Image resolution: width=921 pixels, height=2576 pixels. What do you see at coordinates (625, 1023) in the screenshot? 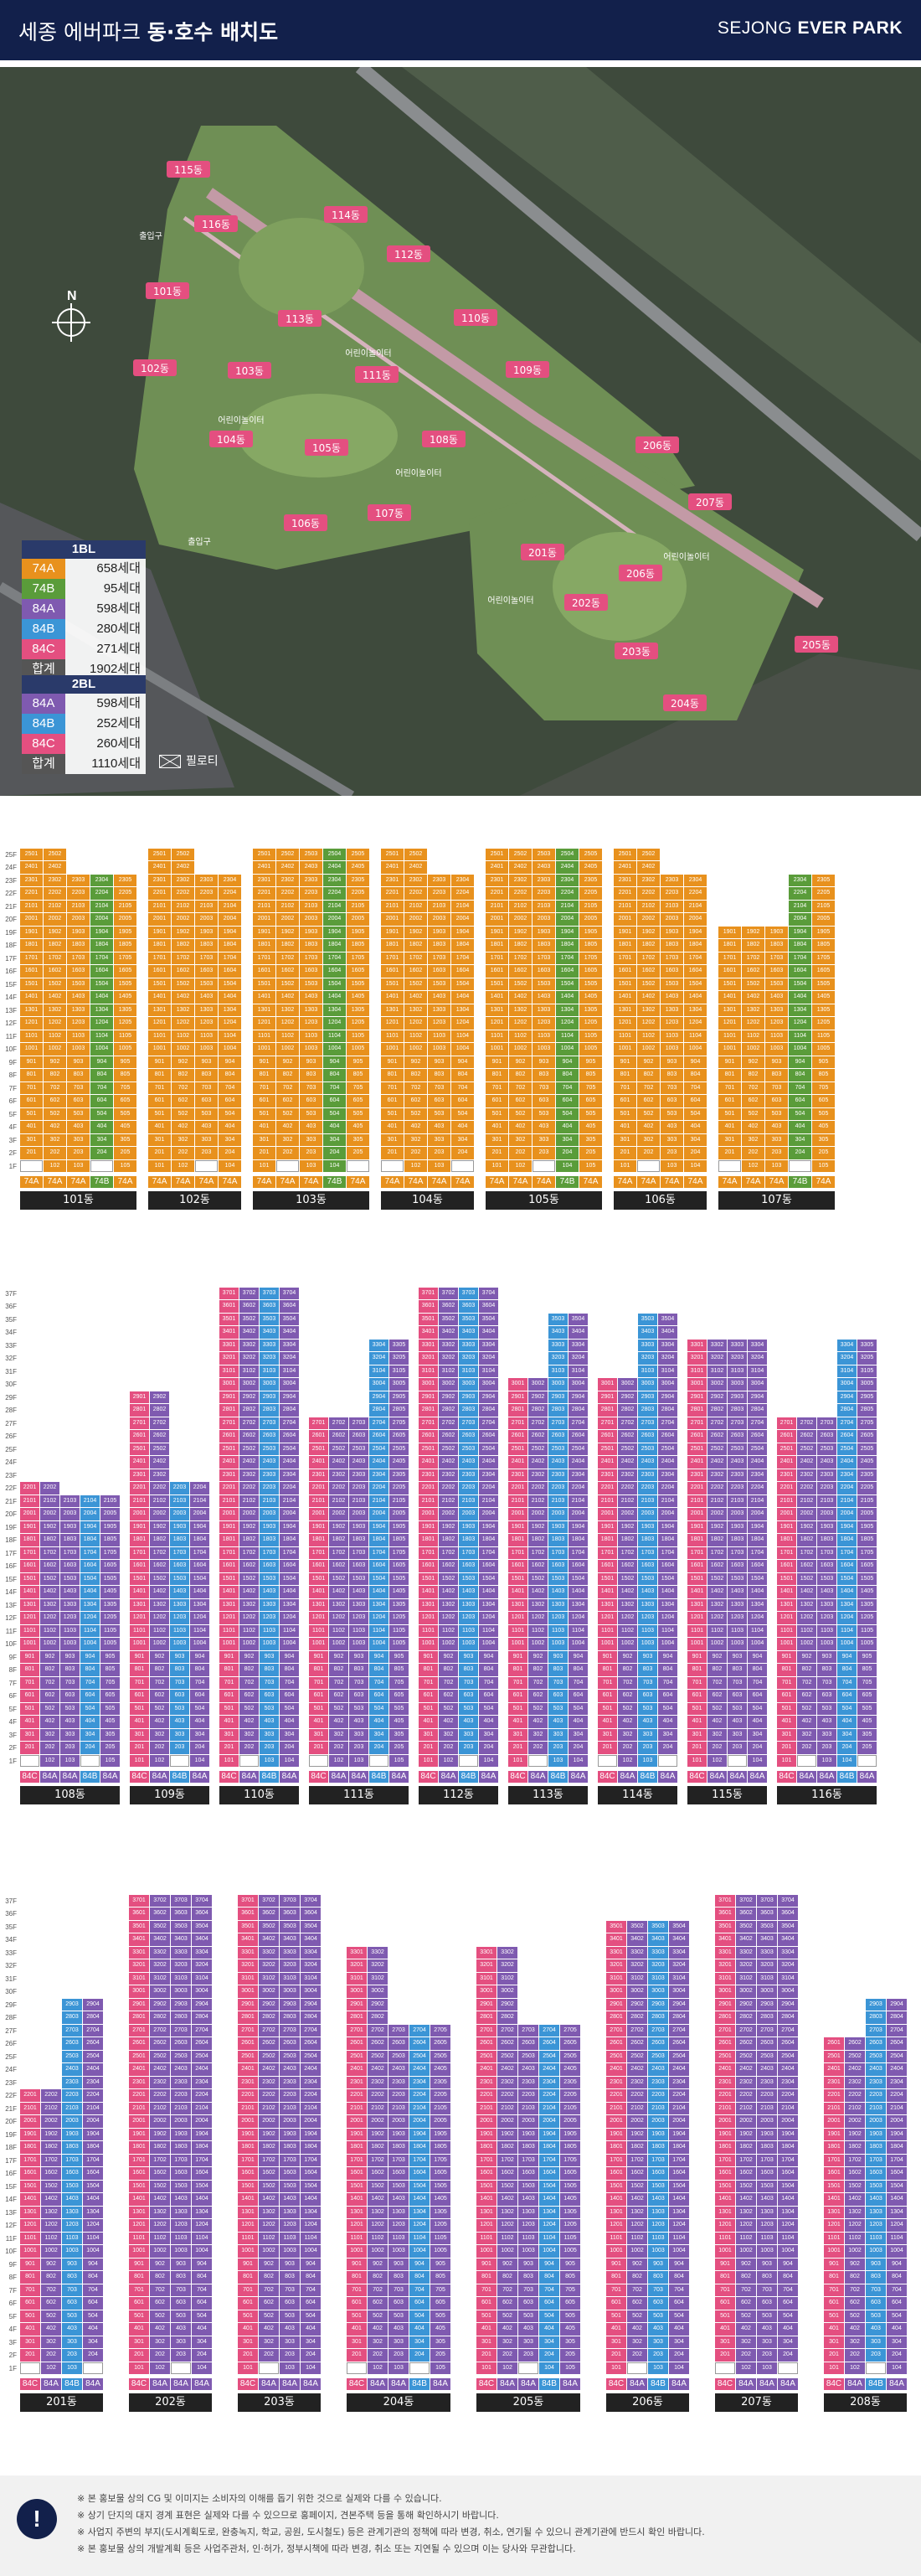
I see `unit-cell: 1201` at bounding box center [625, 1023].